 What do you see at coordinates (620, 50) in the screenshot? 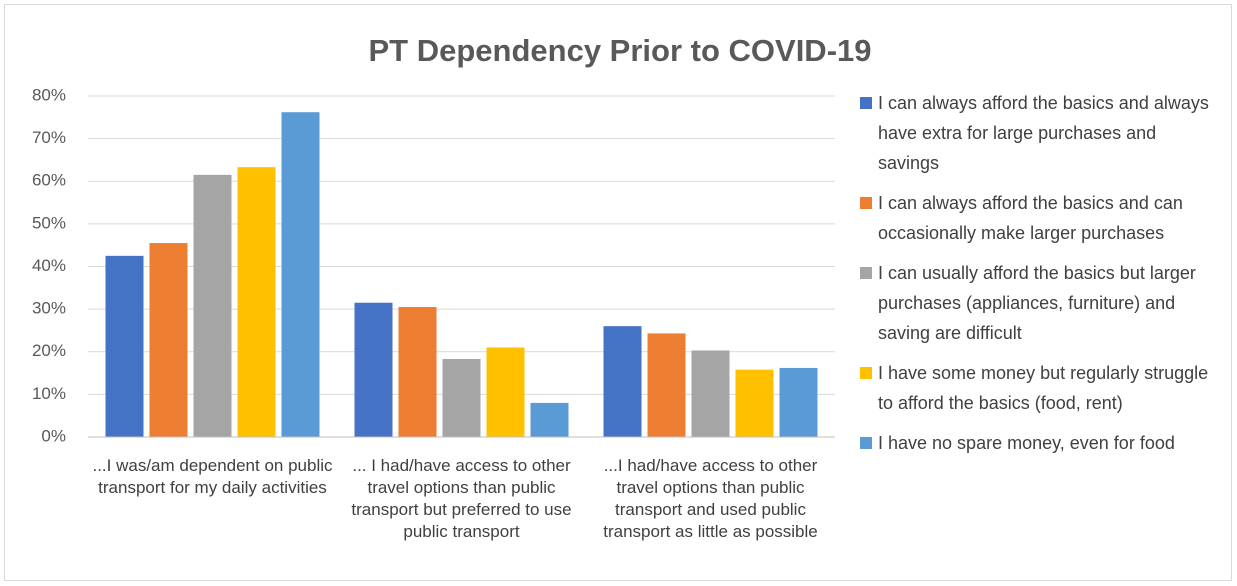
I see `chart-title: PT Dependency Prior to COVID-19` at bounding box center [620, 50].